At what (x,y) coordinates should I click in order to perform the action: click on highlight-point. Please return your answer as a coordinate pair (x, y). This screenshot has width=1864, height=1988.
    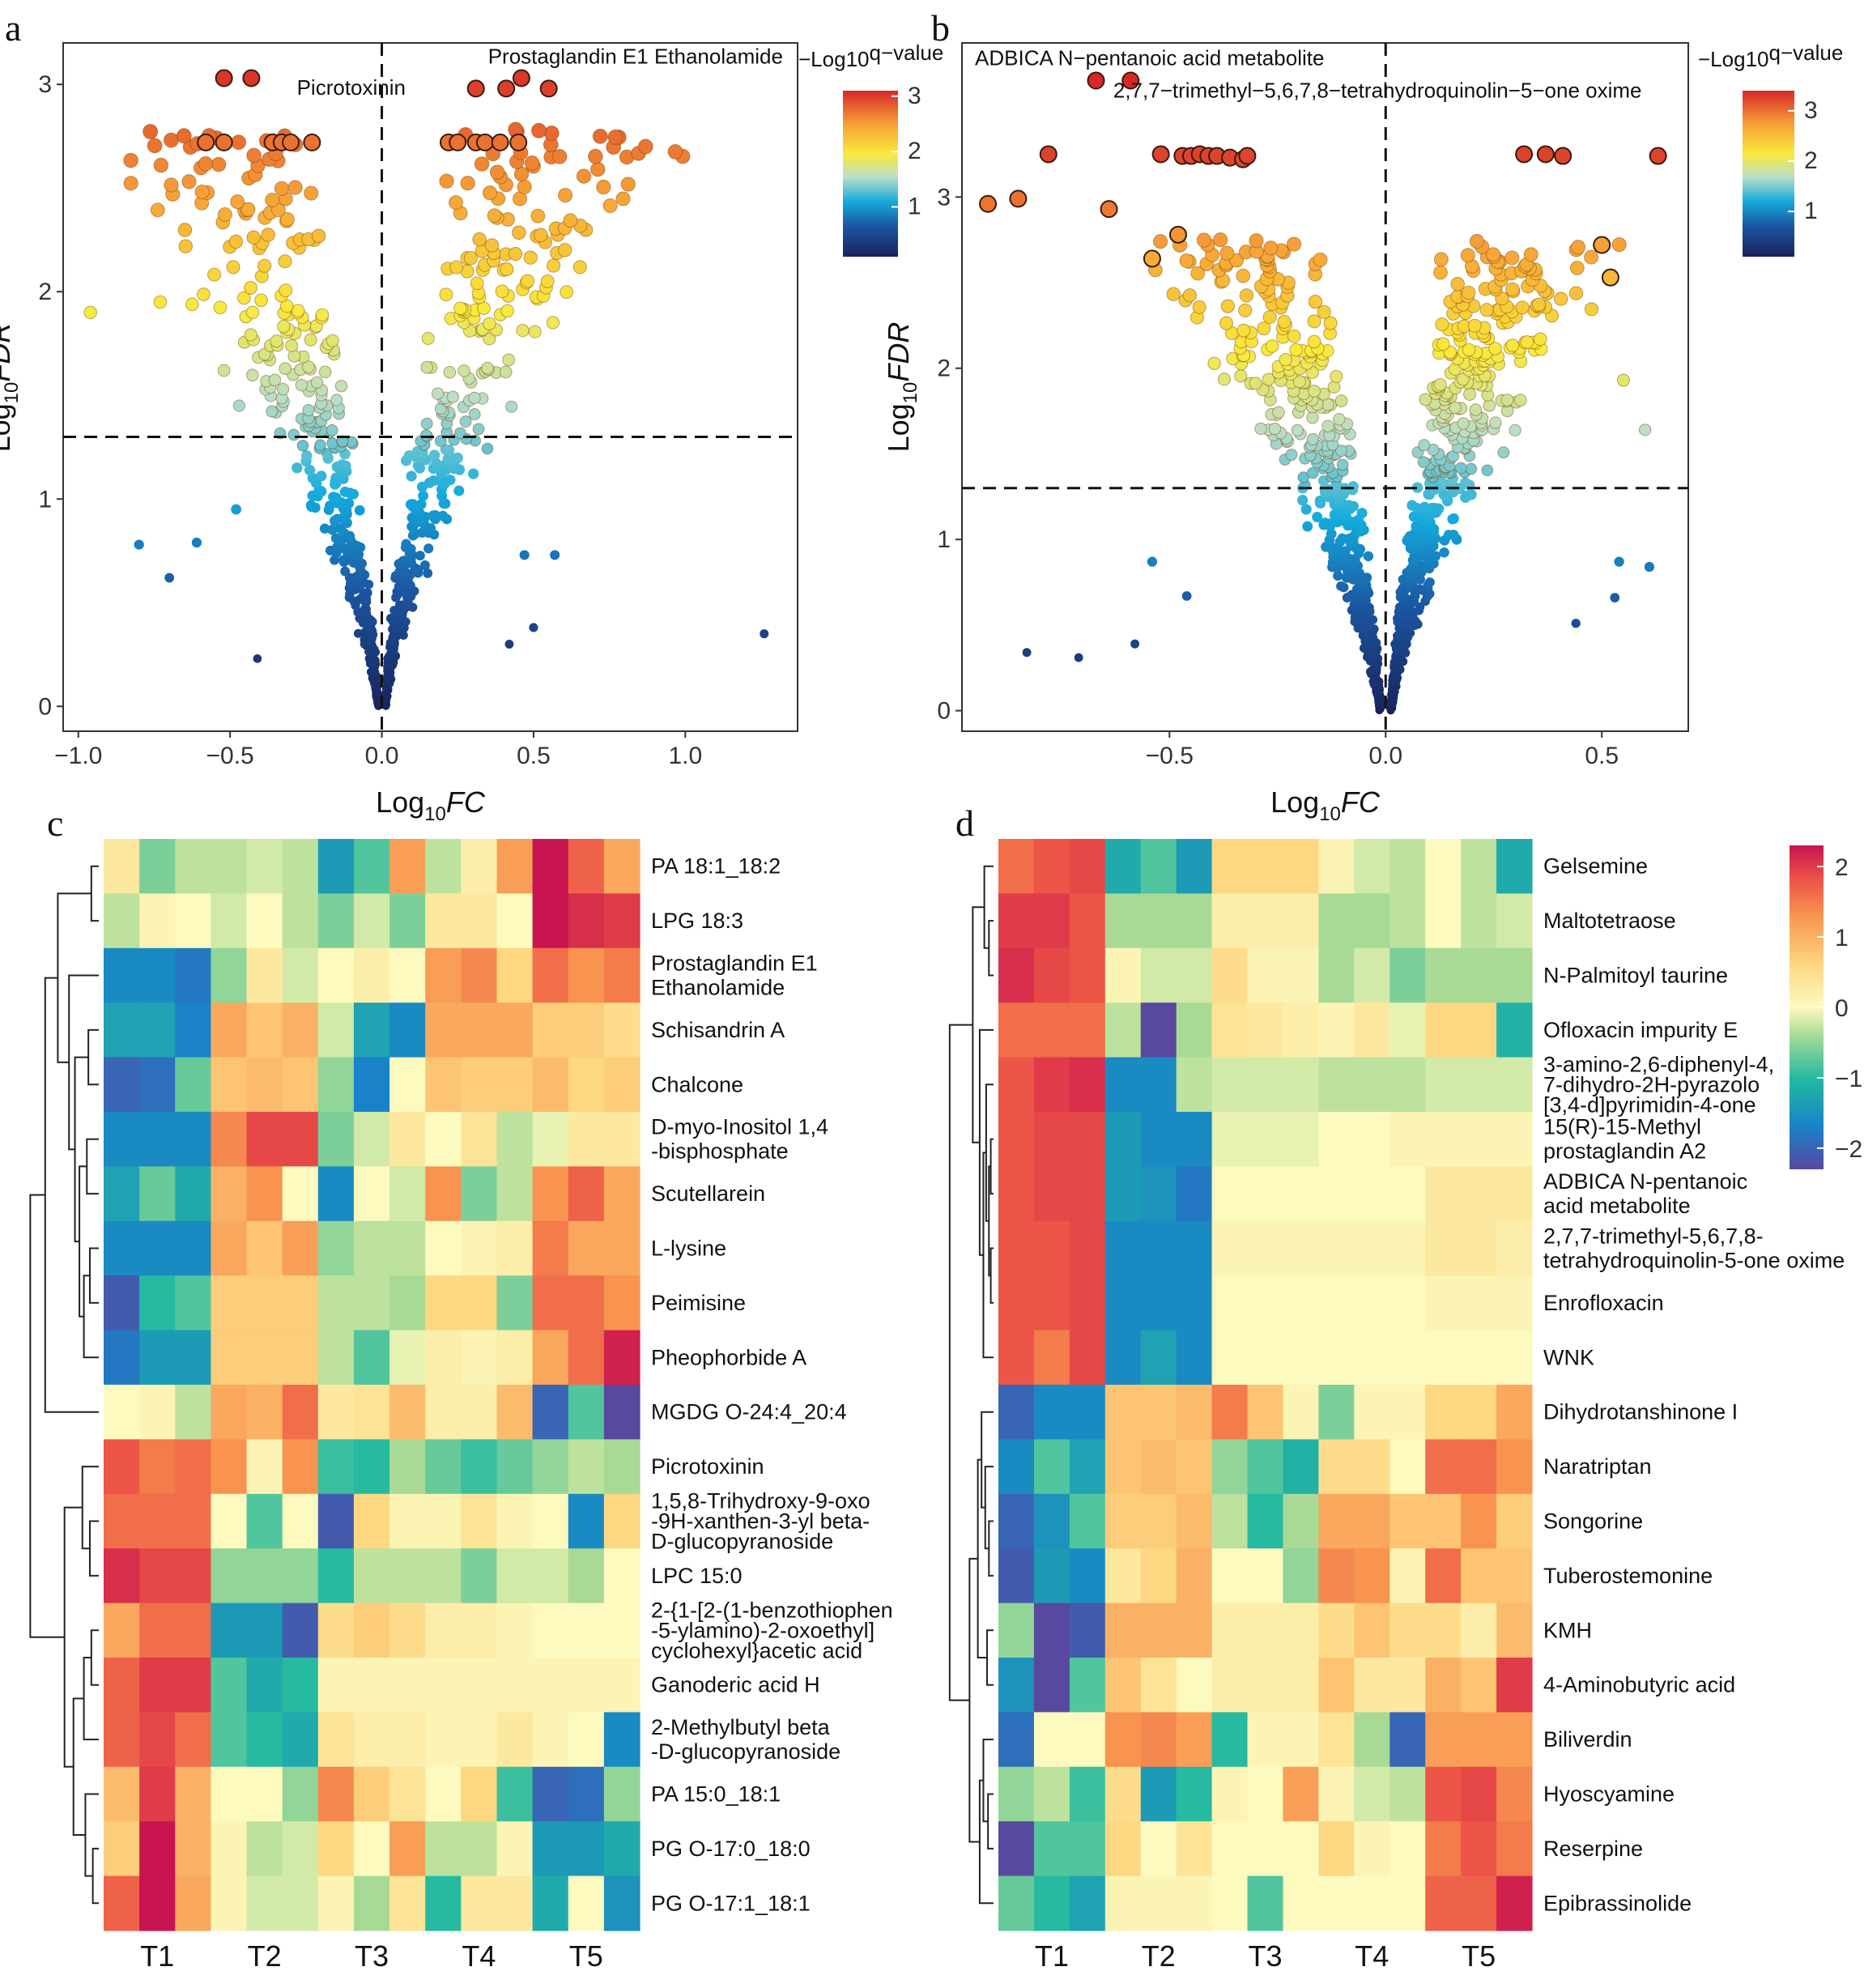
    Looking at the image, I should click on (1019, 198).